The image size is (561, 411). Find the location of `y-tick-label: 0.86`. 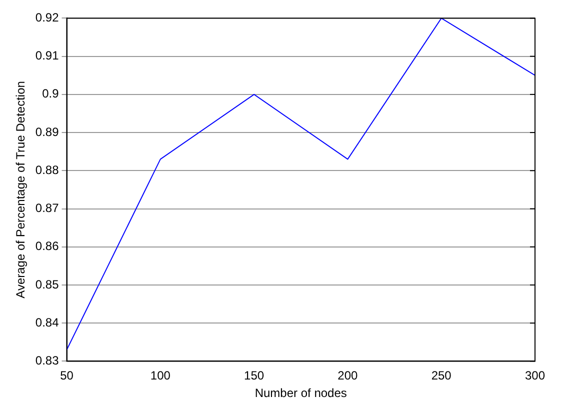

y-tick-label: 0.86 is located at coordinates (47, 246).